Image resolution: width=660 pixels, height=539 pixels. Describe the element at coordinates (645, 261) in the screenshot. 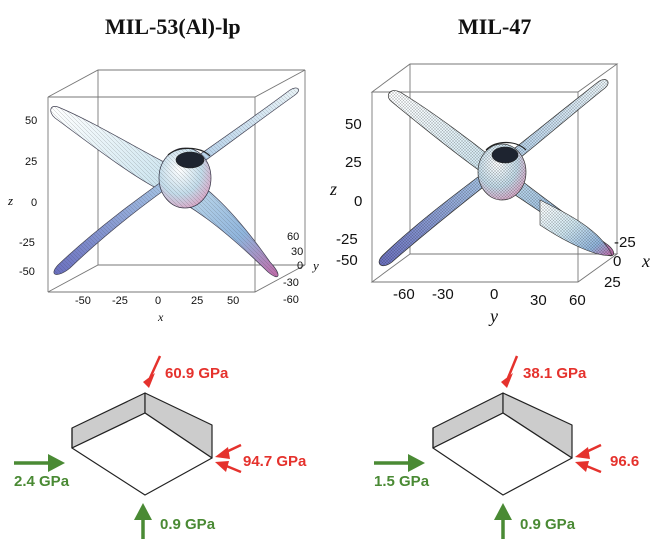

I see `plot-right-x-label: x` at that location.